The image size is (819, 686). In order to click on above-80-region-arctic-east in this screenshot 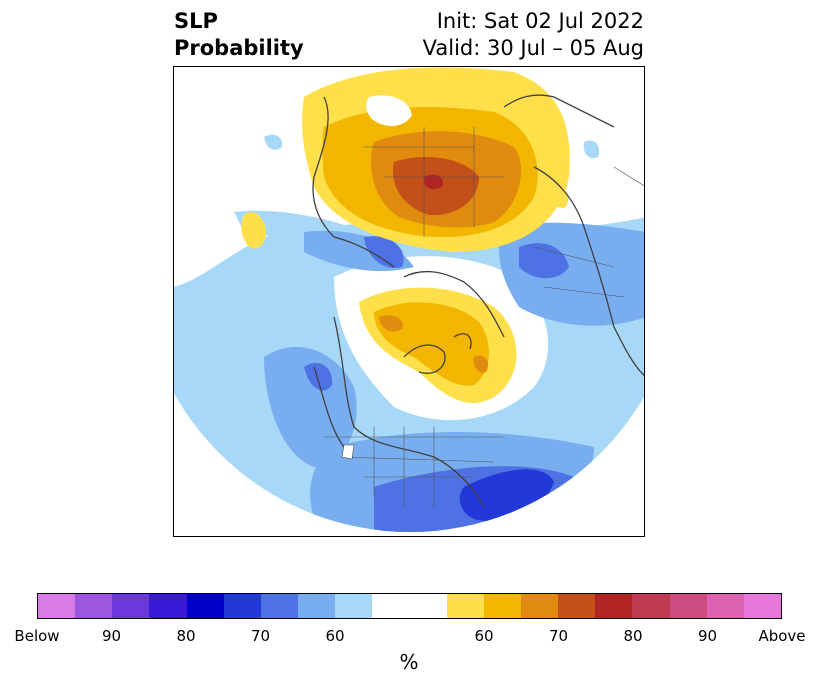, I will do `click(481, 364)`.